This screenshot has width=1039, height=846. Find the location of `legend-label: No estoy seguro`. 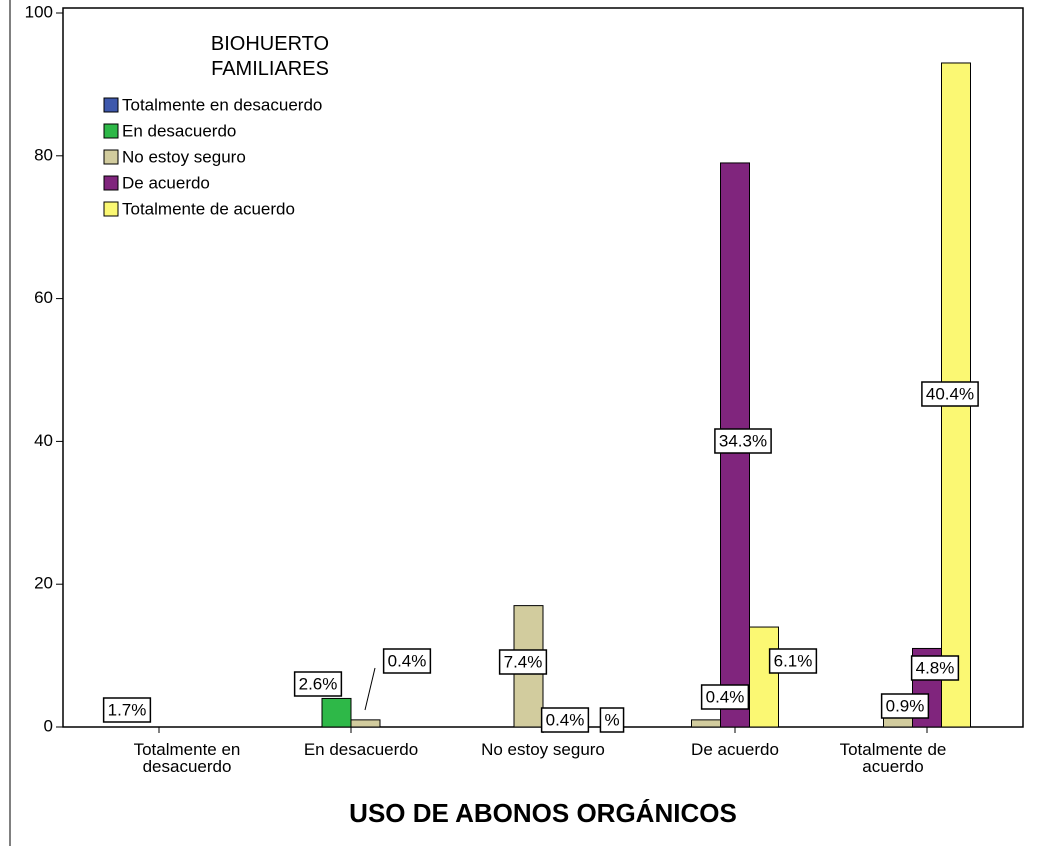

legend-label: No estoy seguro is located at coordinates (184, 156).